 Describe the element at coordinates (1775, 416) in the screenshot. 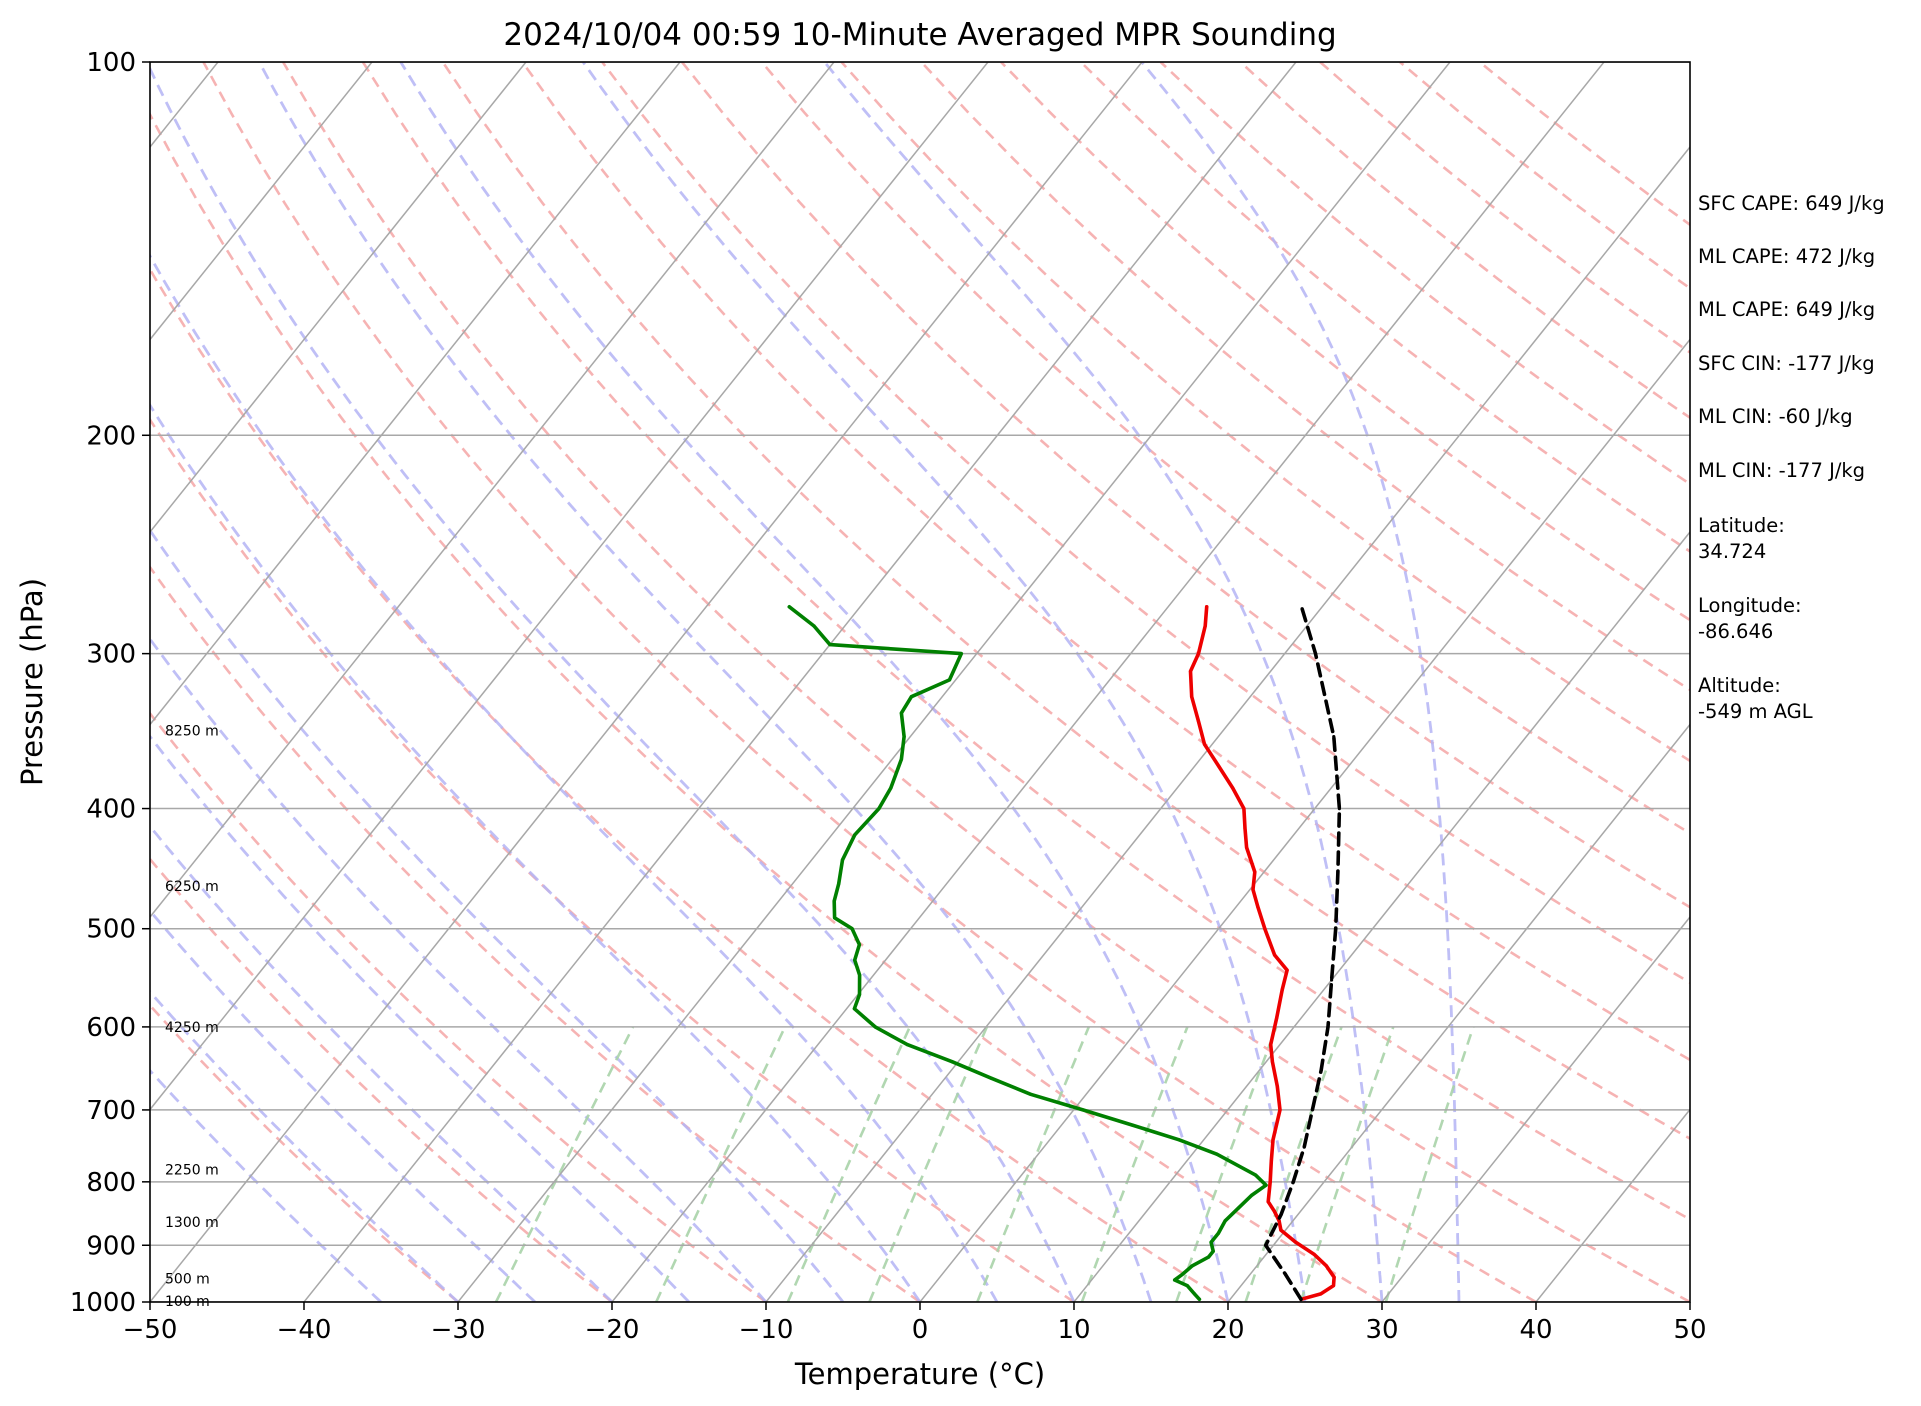

I see `stats-line: ML CIN: -60 J/kg` at that location.